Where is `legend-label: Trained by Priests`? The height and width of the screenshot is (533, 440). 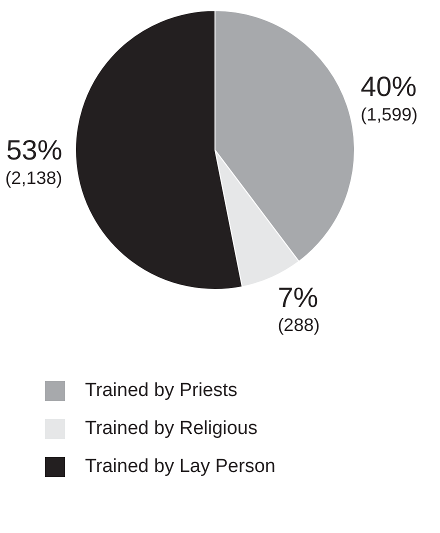
legend-label: Trained by Priests is located at coordinates (161, 391).